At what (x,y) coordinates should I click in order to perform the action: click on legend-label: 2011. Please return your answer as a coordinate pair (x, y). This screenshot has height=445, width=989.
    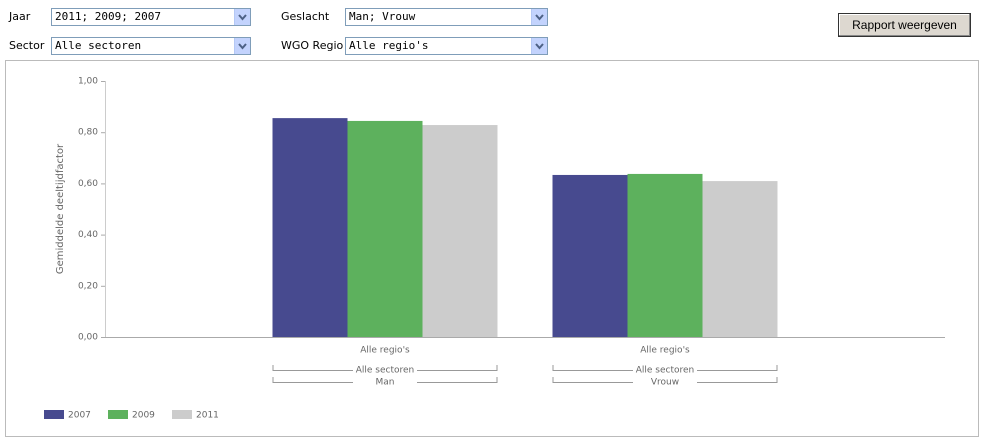
    Looking at the image, I should click on (207, 416).